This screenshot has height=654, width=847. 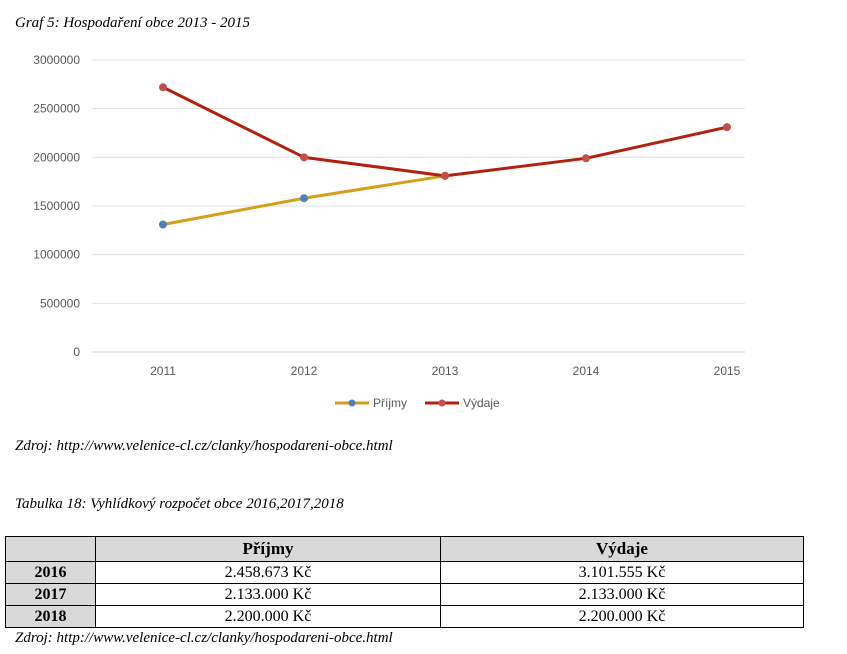 What do you see at coordinates (268, 572) in the screenshot?
I see `row-income: 2.458.673 Kč` at bounding box center [268, 572].